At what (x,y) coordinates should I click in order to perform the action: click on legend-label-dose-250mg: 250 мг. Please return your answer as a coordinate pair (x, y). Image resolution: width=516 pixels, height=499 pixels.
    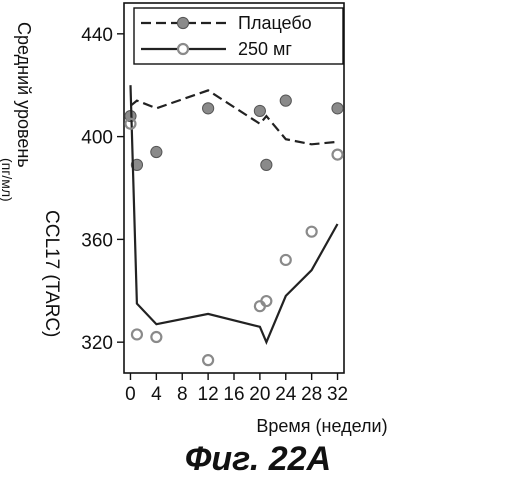
    Looking at the image, I should click on (265, 49).